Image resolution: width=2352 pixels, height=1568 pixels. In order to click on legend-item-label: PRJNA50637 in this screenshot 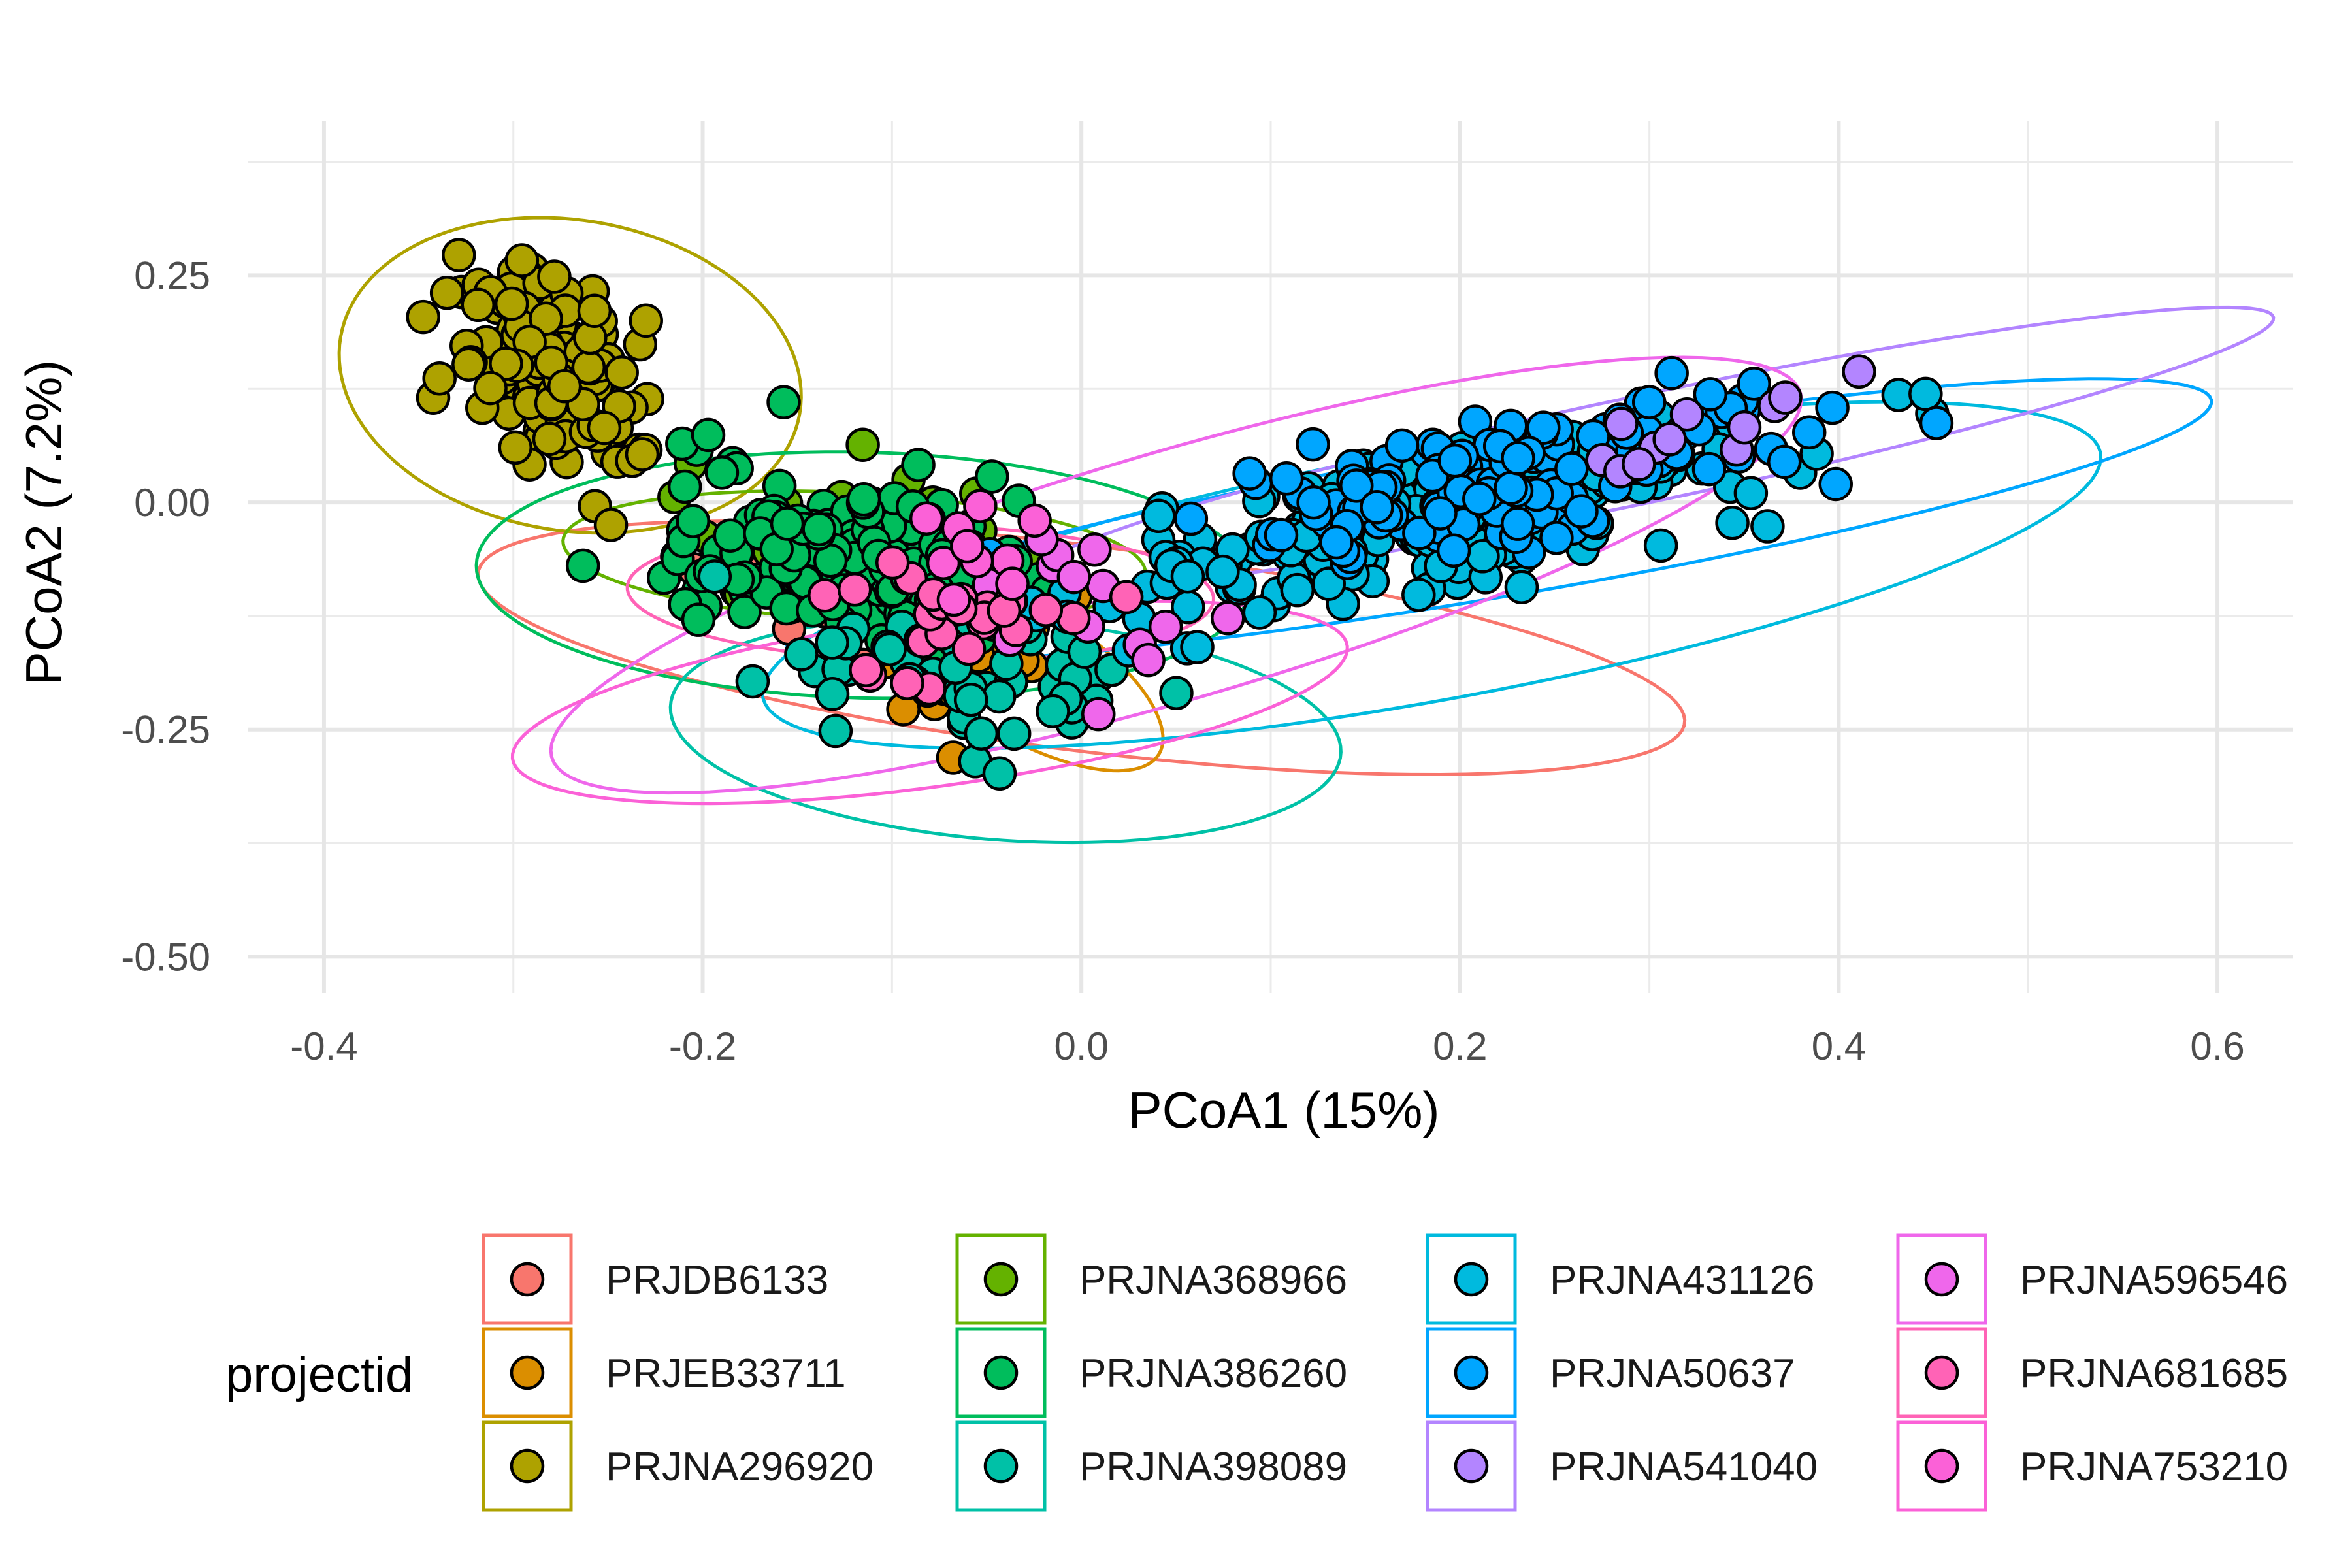, I will do `click(1672, 1373)`.